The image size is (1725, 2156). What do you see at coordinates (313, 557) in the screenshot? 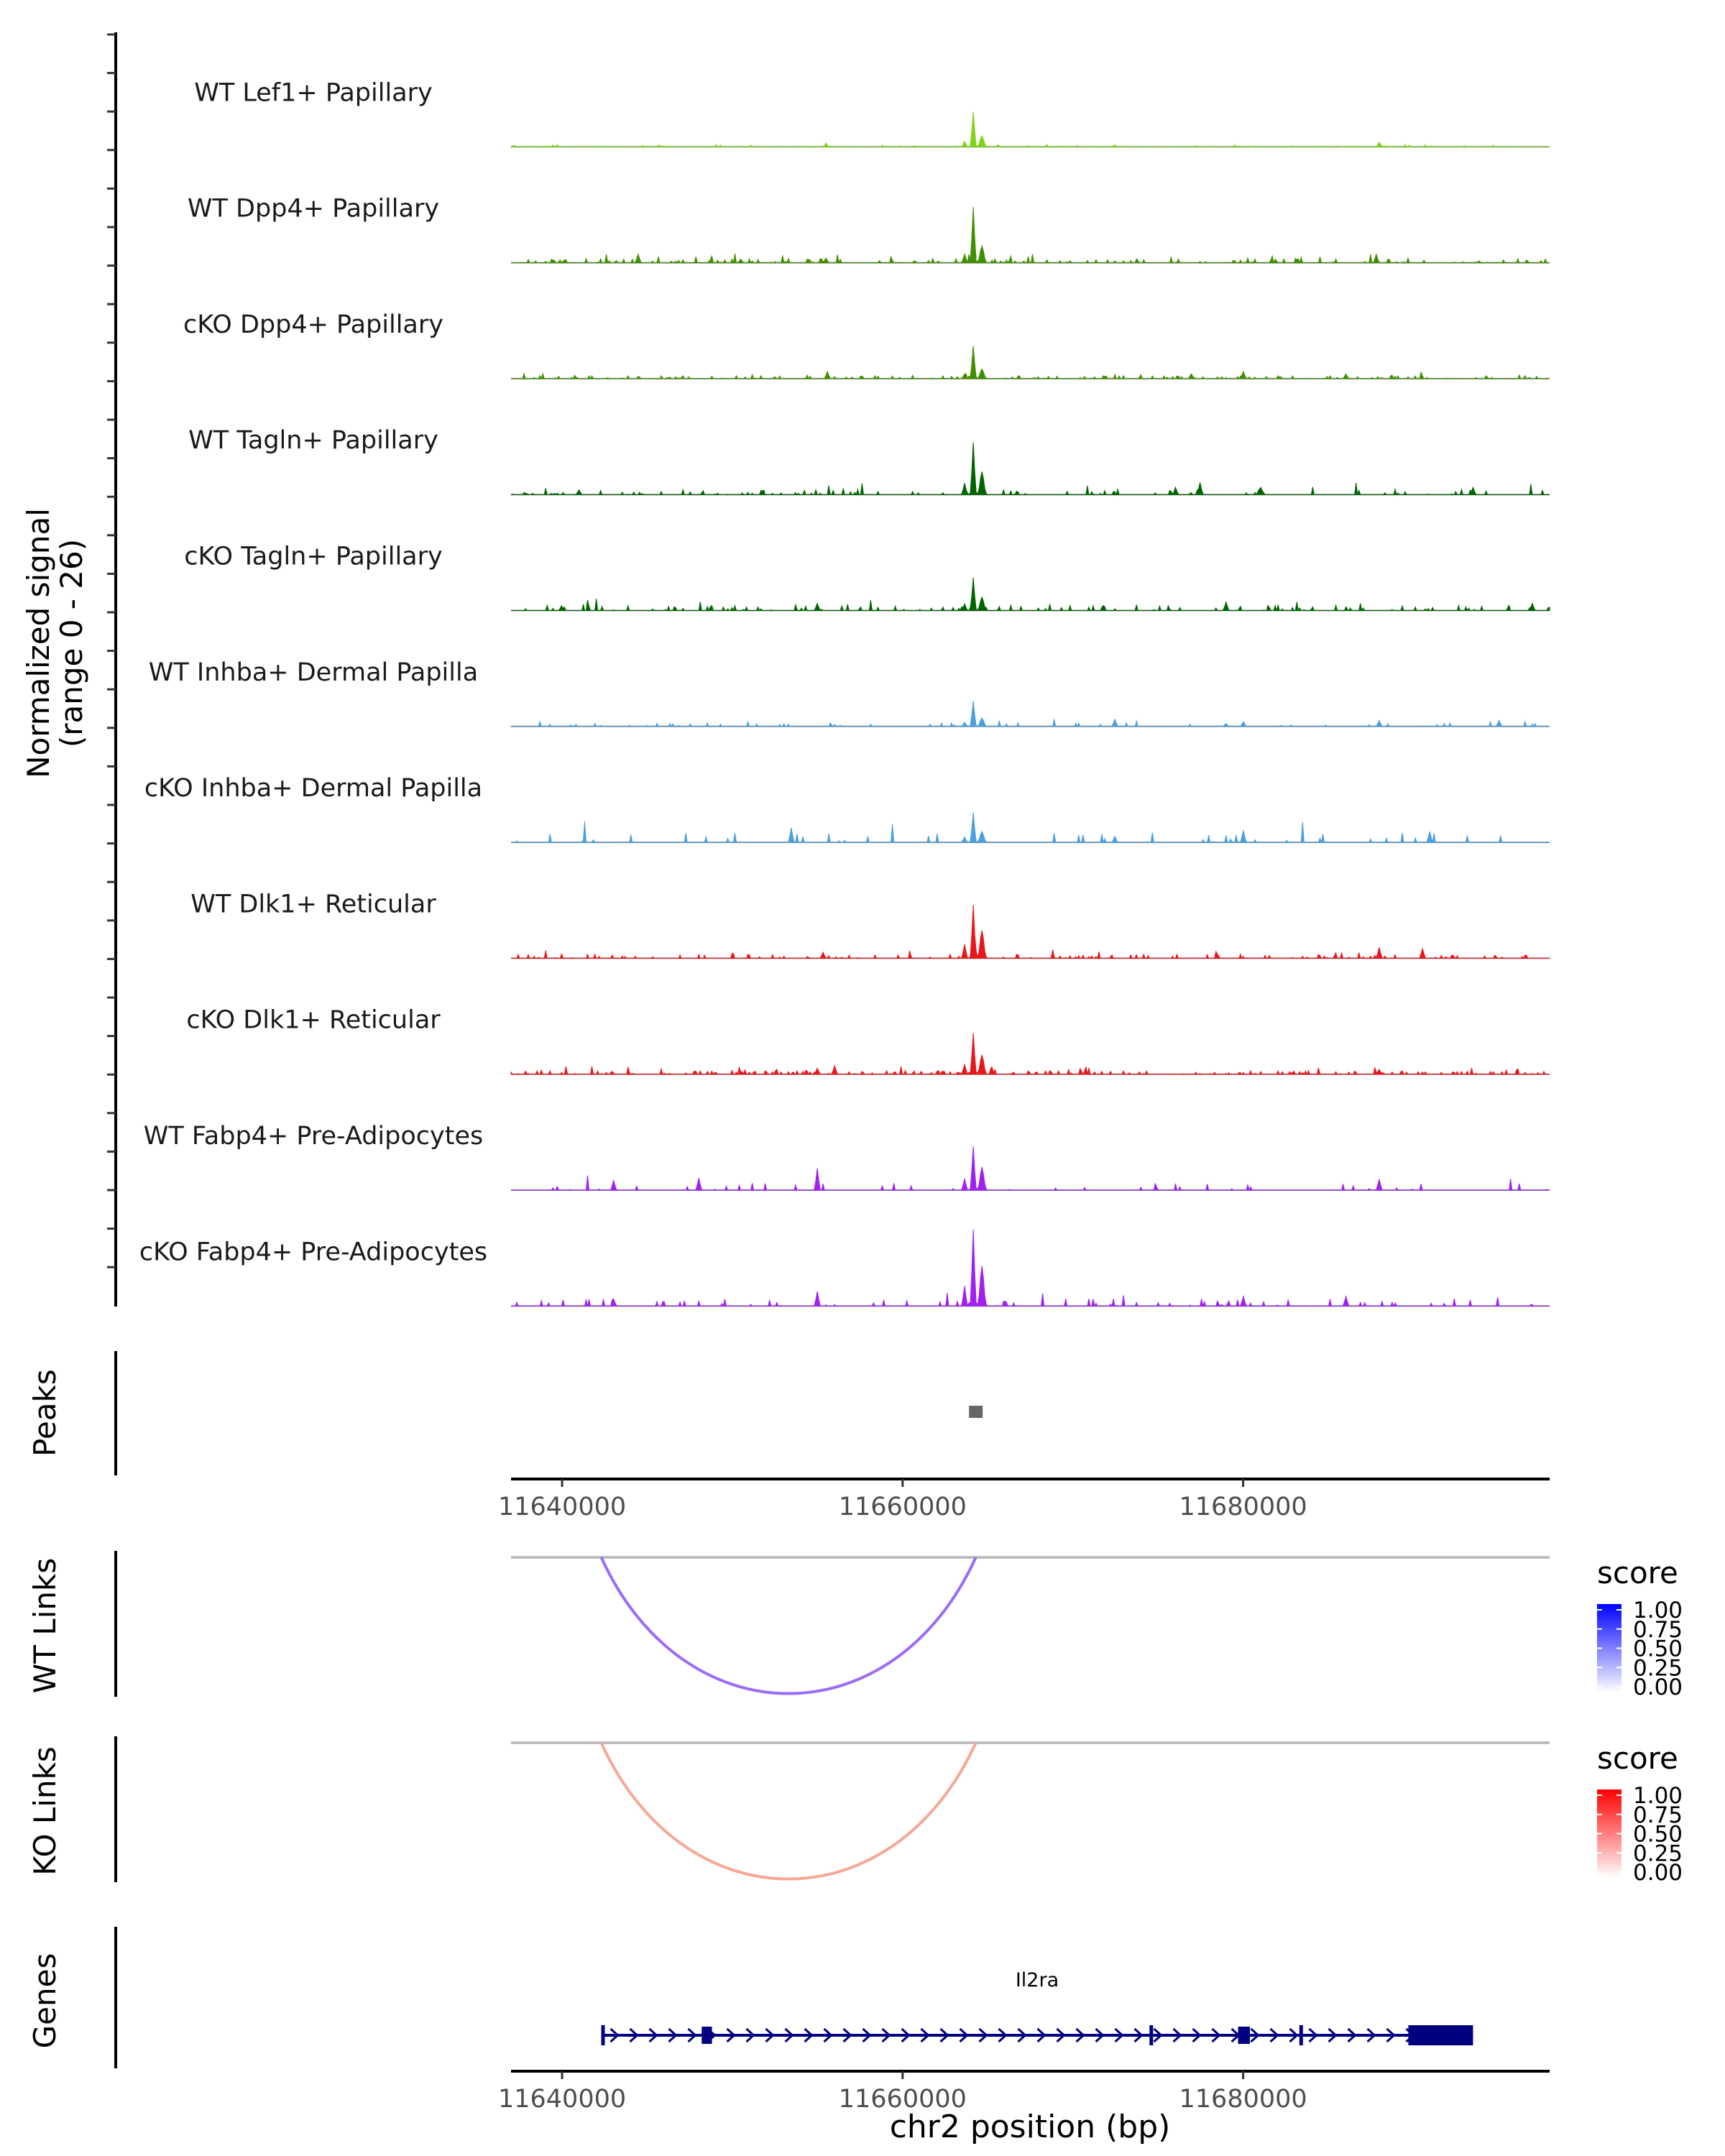
I see `coverage-track-label: cKO Tagln+ Papillary` at bounding box center [313, 557].